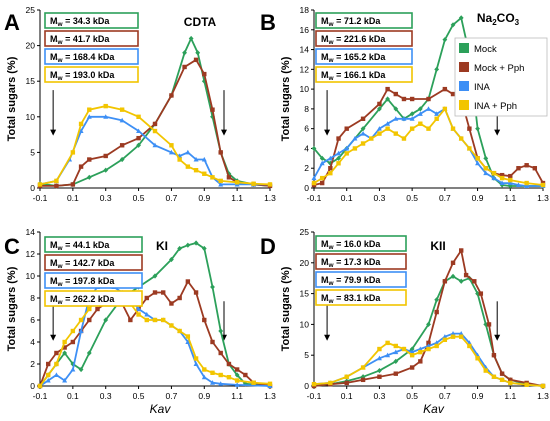 The image size is (550, 421). I want to click on mw-value: Mw = 79.9 kDa, so click(351, 281).